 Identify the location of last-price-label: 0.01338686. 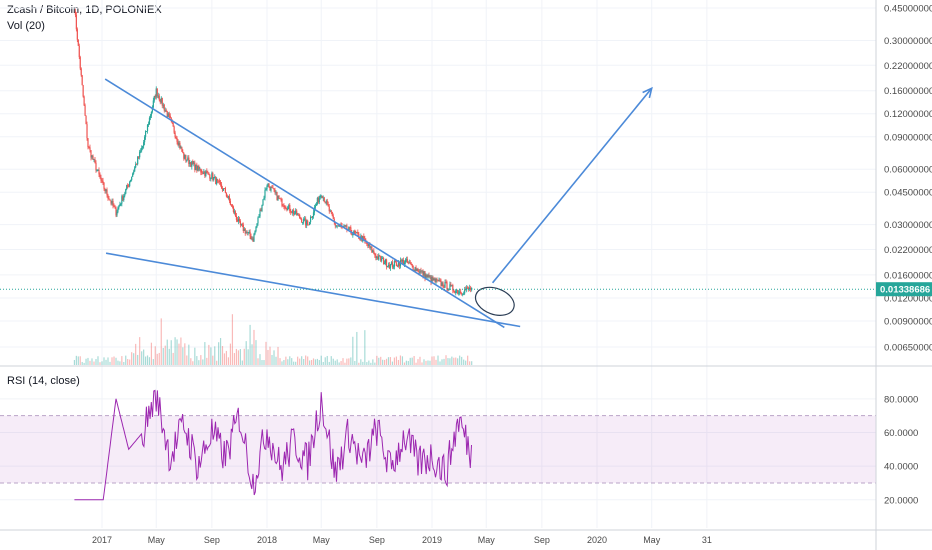
(905, 290).